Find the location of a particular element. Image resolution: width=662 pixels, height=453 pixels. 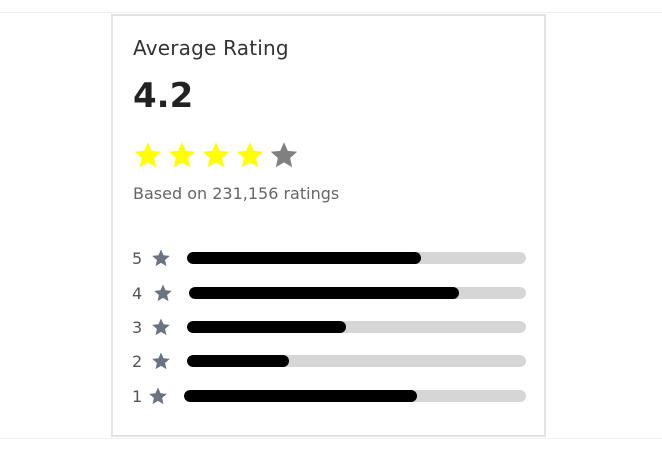

rating-count-text: Based on 231,156 ratings is located at coordinates (236, 193).